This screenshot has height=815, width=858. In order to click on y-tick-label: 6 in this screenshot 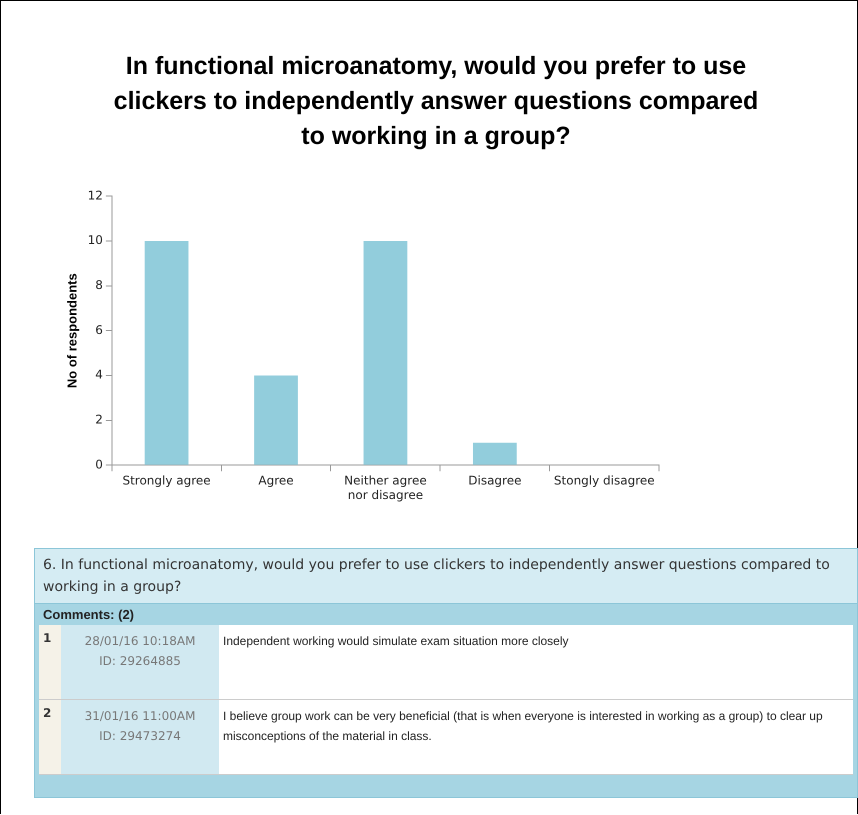, I will do `click(99, 329)`.